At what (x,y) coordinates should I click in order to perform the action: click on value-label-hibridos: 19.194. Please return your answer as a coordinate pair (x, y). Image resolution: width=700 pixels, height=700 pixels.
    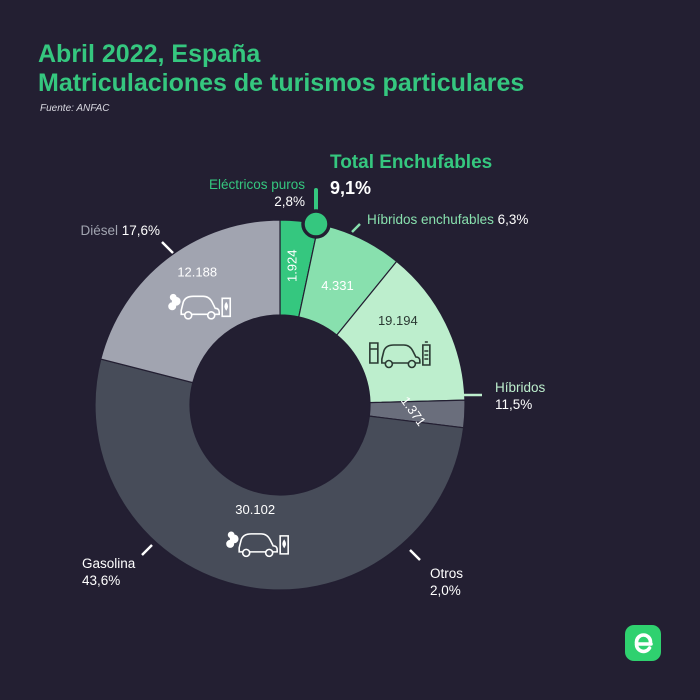
    Looking at the image, I should click on (398, 320).